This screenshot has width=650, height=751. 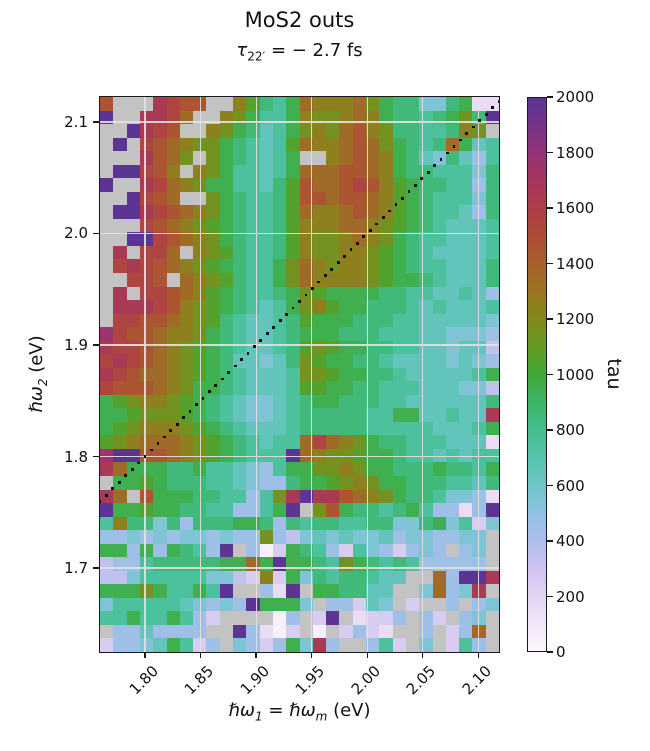 I want to click on colorbar-tickmark, so click(x=550, y=152).